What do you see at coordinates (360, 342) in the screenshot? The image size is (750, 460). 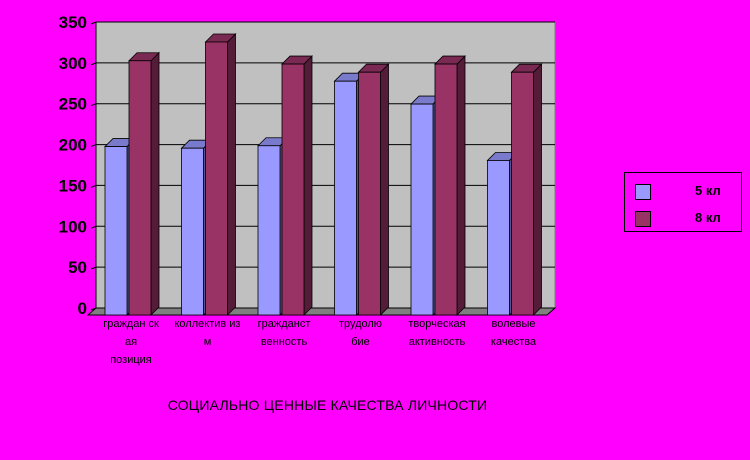 I see `x-tick-label-3-1: бие` at bounding box center [360, 342].